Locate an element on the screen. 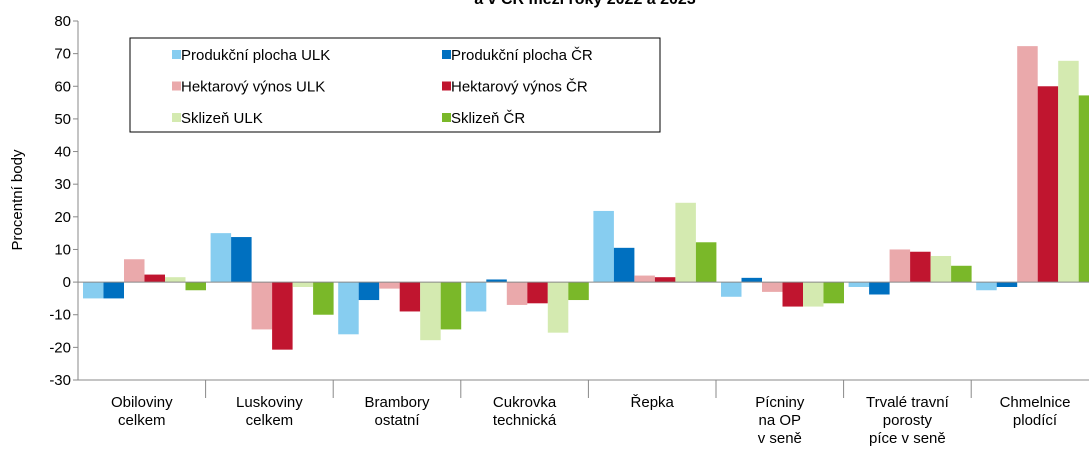  x-tick-label: Brambory ostatní is located at coordinates (397, 411).